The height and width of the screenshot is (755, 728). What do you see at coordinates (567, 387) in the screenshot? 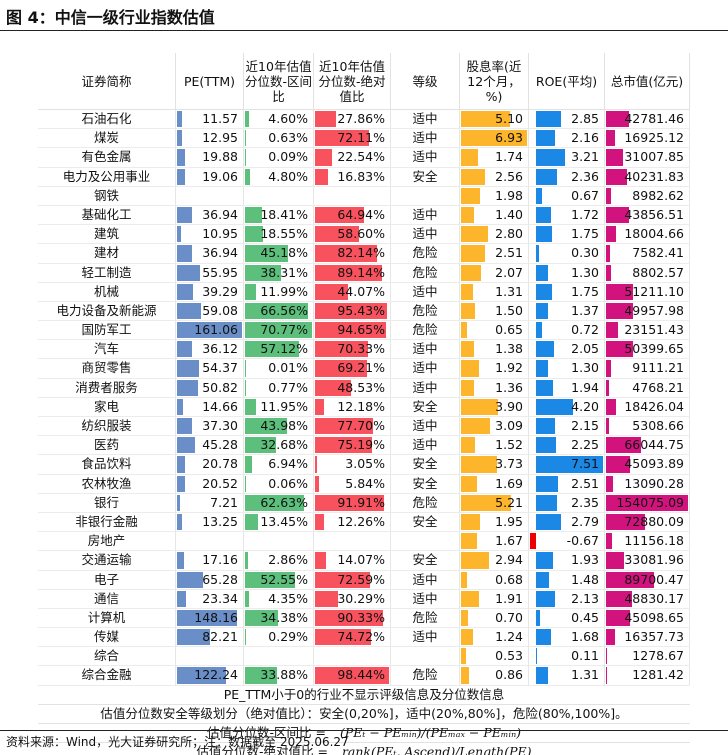
I see `cell-roe: 1.94` at bounding box center [567, 387].